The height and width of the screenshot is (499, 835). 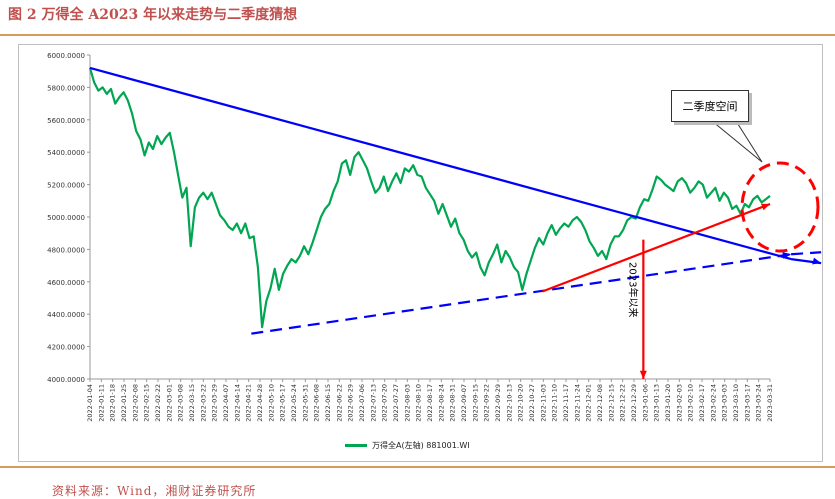 I want to click on x-tick-label: 2022-02-15, so click(x=147, y=403).